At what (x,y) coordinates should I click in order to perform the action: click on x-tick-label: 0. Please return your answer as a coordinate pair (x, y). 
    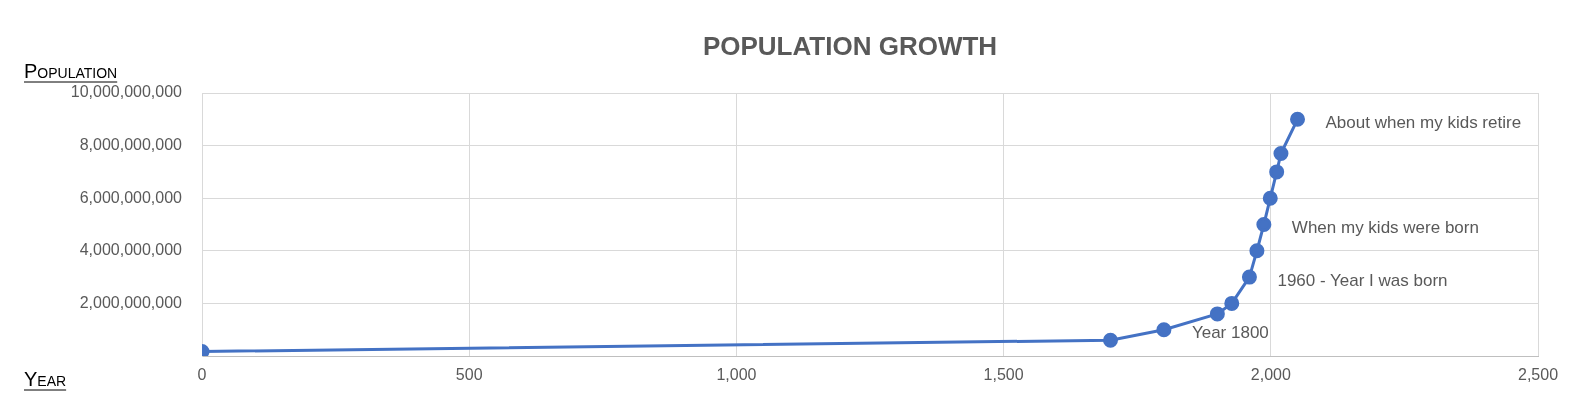
    Looking at the image, I should click on (202, 375).